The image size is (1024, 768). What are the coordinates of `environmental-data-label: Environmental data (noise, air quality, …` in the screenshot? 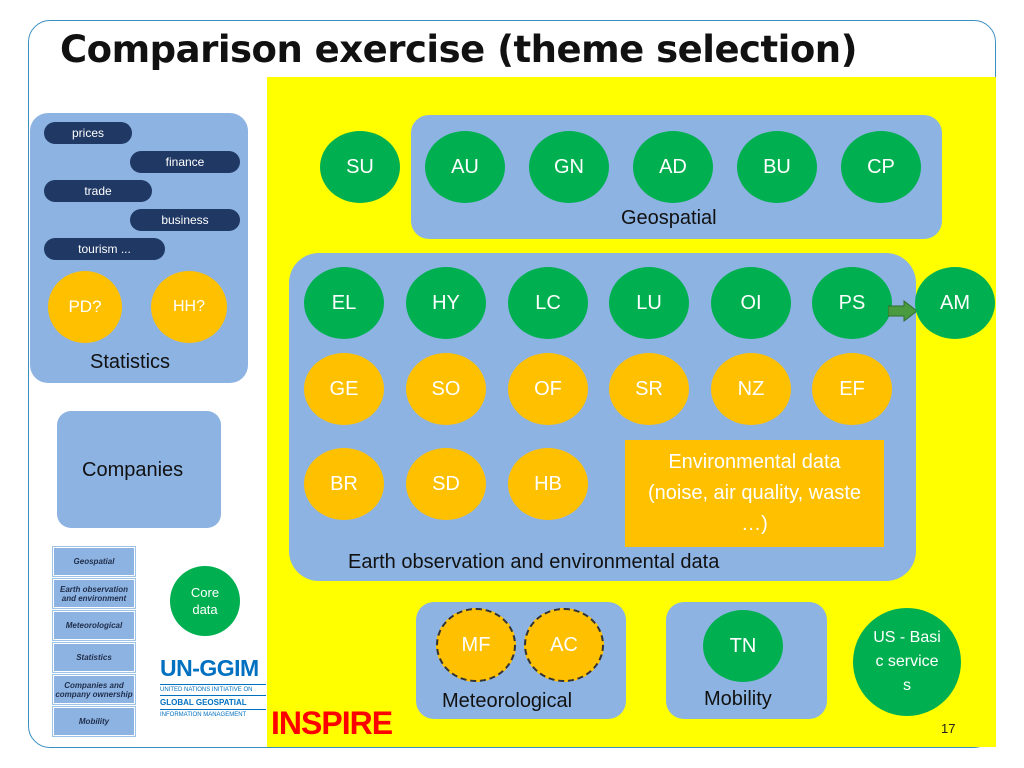 It's located at (754, 493).